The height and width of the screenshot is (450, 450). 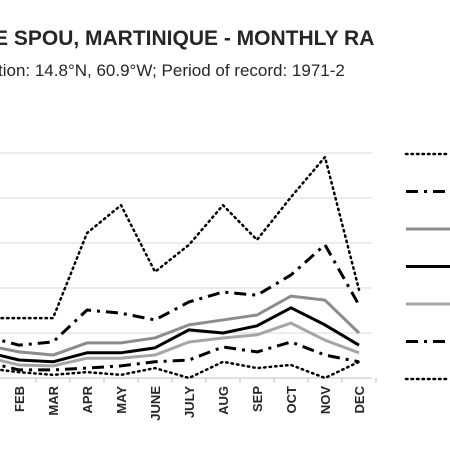 I want to click on x-tick-label: AUG, so click(x=223, y=400).